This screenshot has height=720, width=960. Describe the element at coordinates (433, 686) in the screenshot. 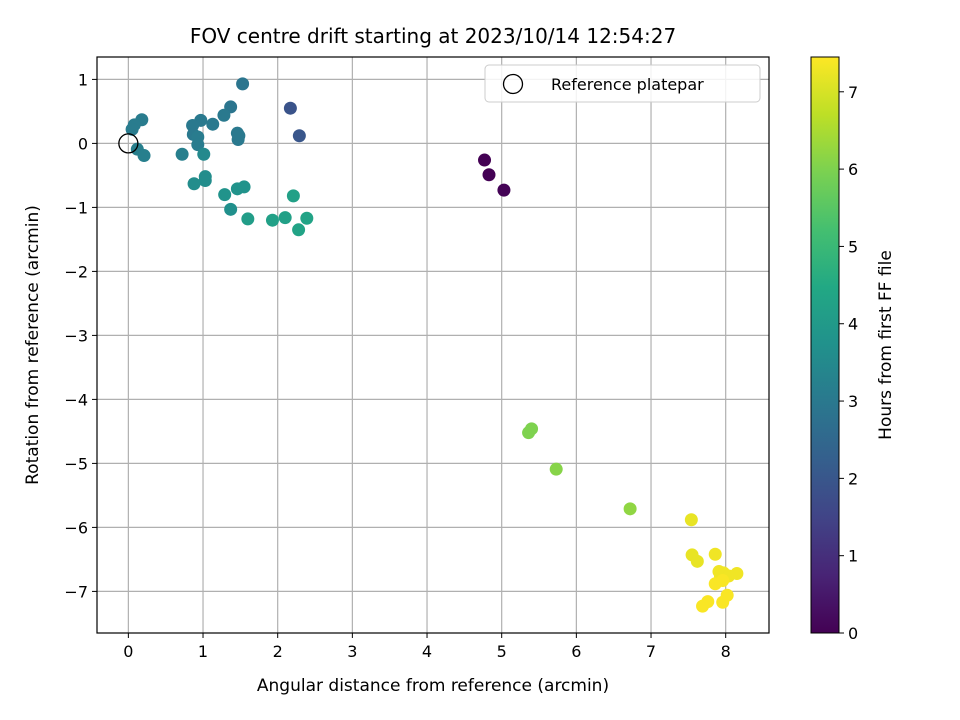

I see `x-axis-label: Angular distance from reference (arcmin)` at that location.